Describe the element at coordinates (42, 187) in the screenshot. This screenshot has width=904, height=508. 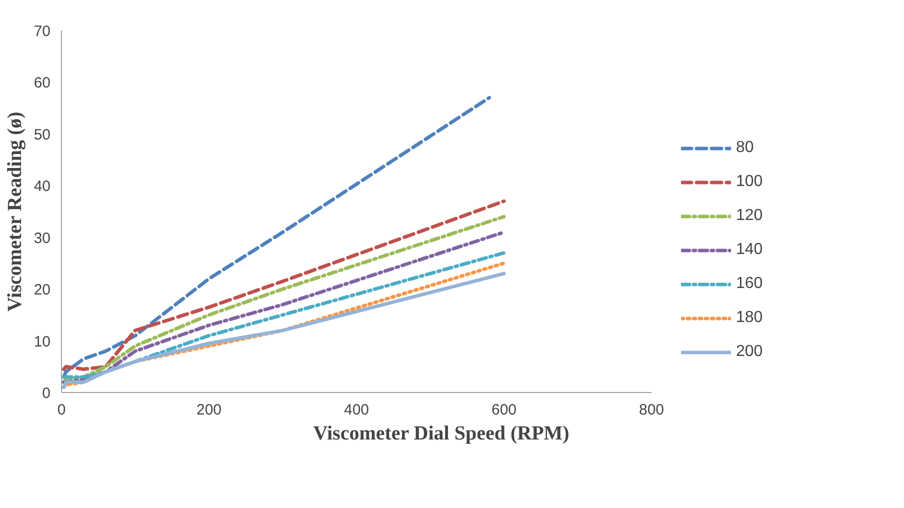
I see `y-tick-label: 40` at that location.